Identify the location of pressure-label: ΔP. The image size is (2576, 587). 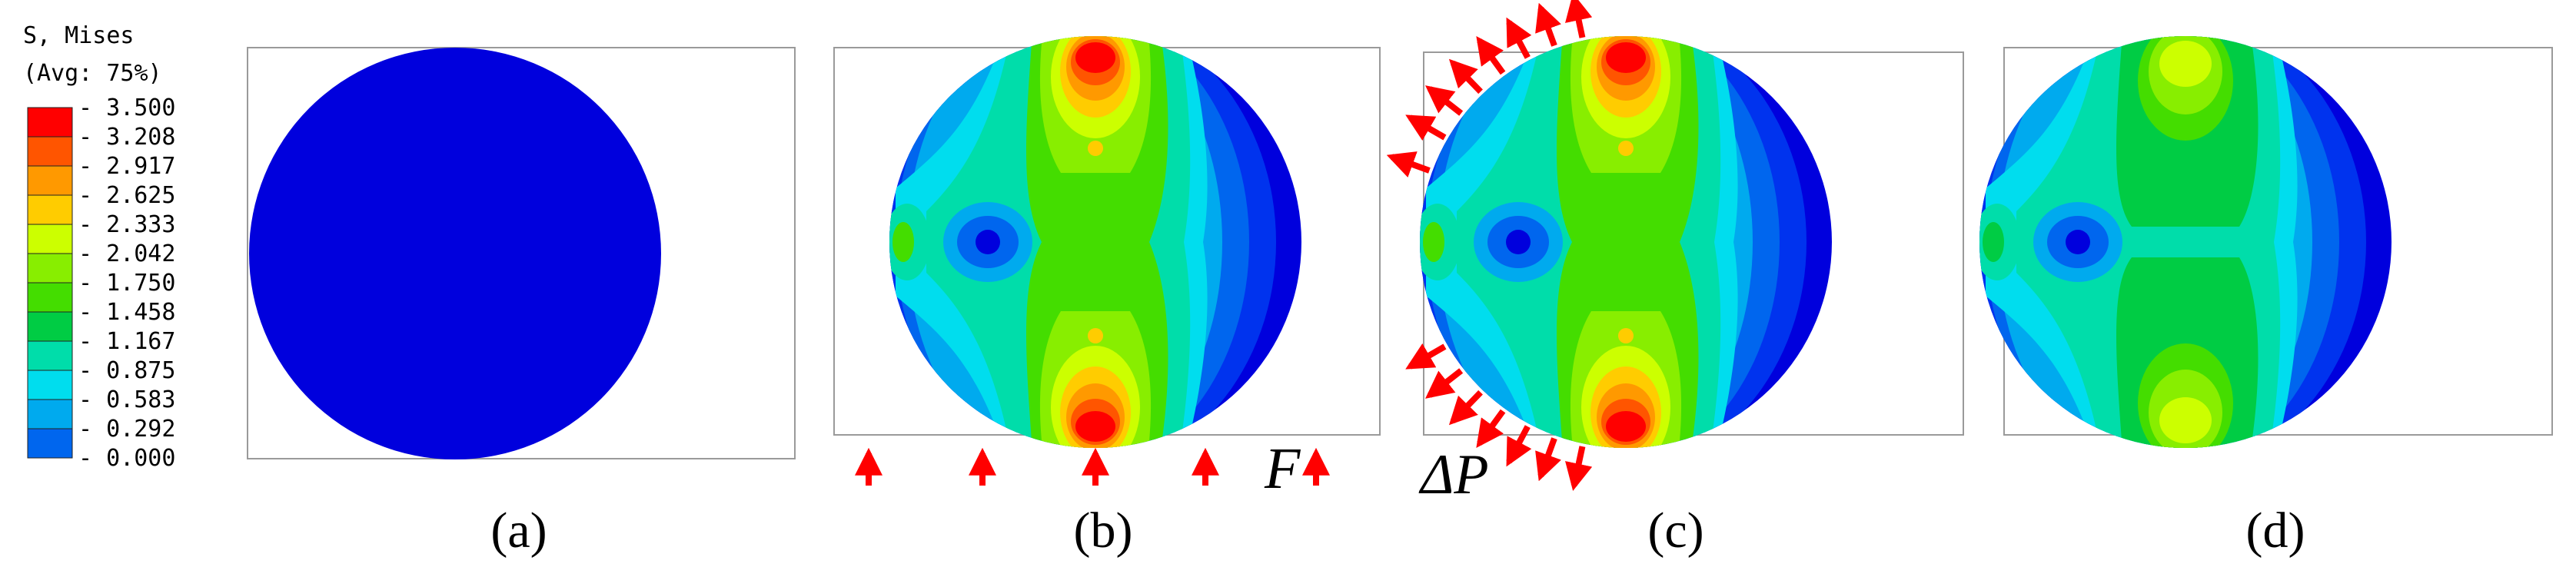
(1453, 474).